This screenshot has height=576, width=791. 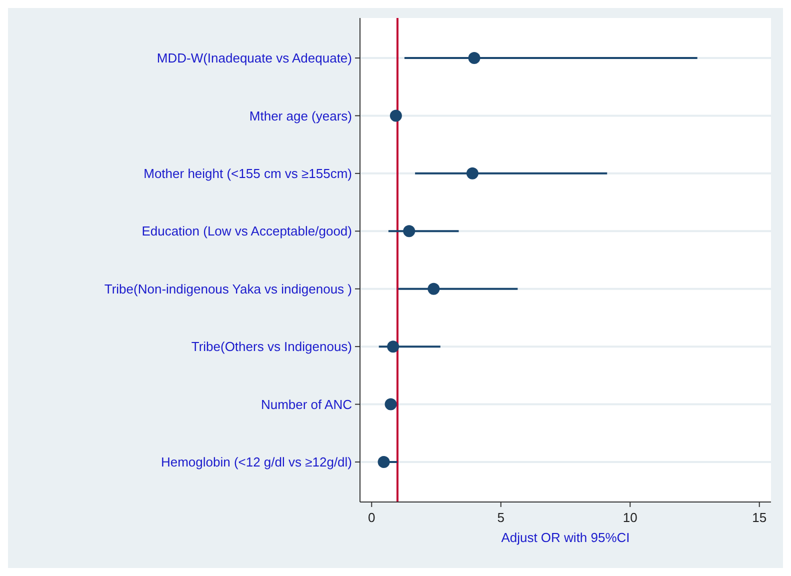 I want to click on y-tick-label: Mother height (<155 cm vs ≥155cm), so click(x=248, y=173).